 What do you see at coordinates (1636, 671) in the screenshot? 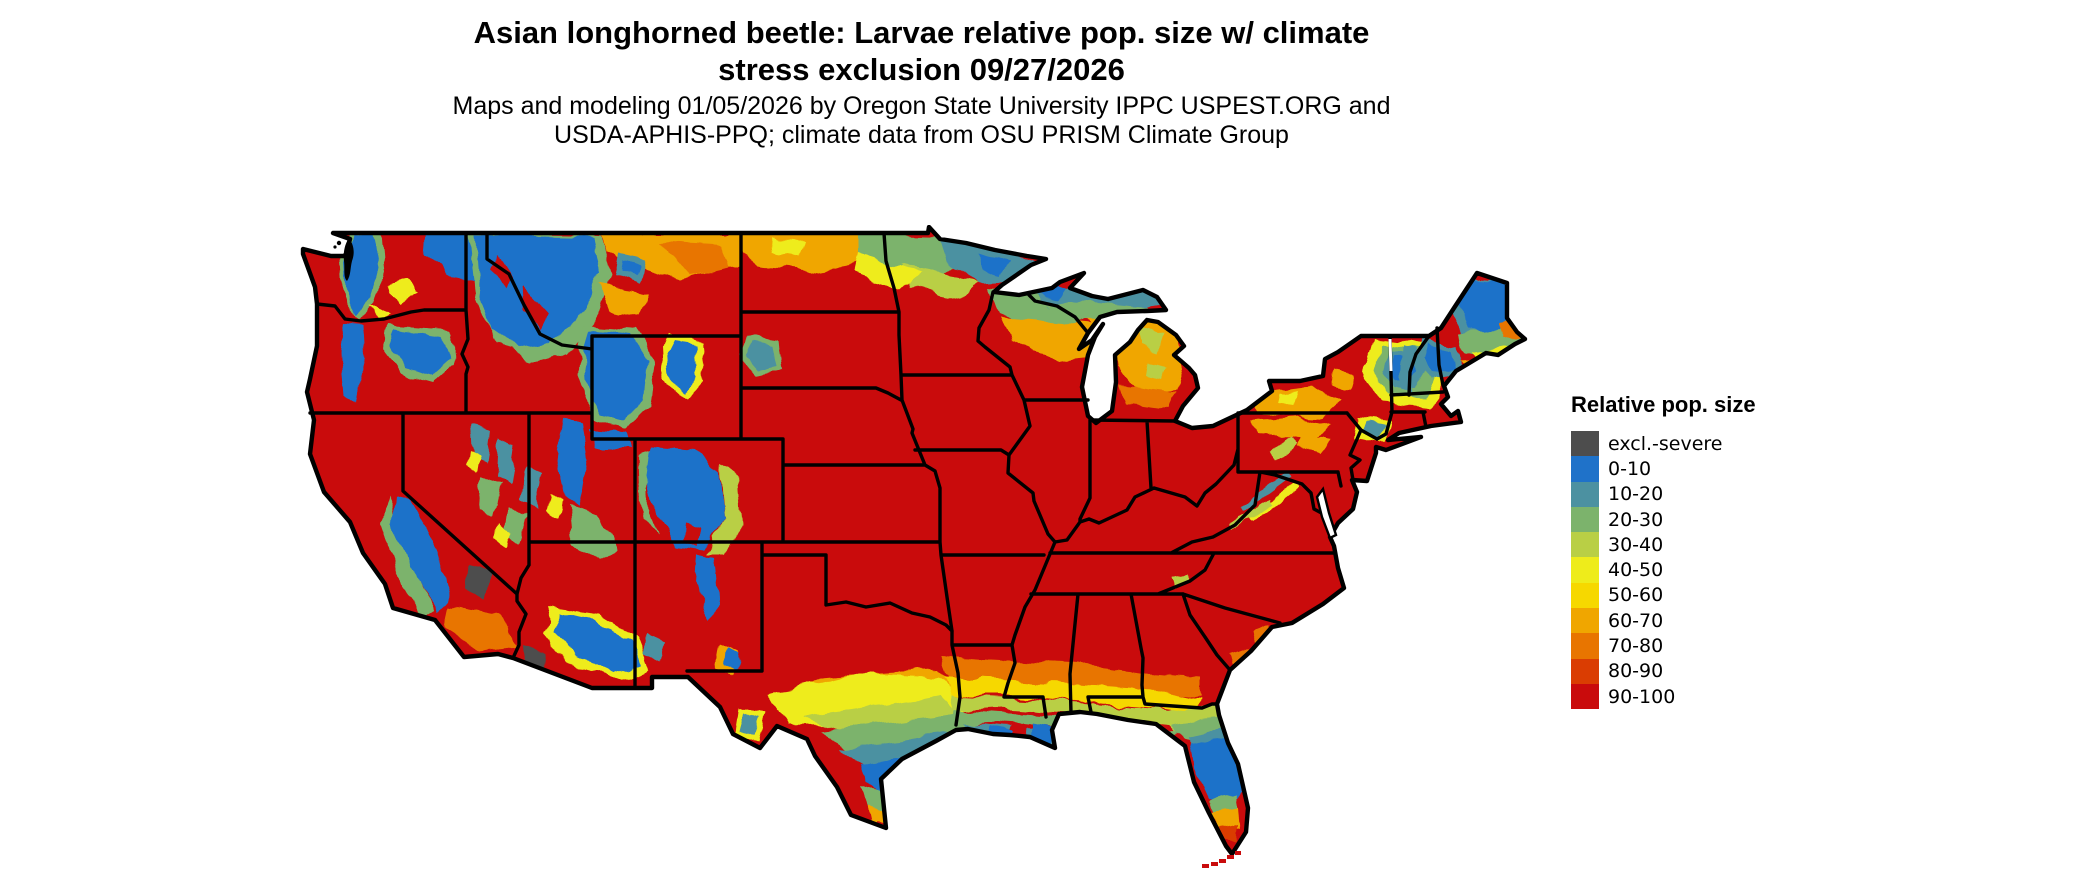
I see `legend-label: 80-90` at bounding box center [1636, 671].